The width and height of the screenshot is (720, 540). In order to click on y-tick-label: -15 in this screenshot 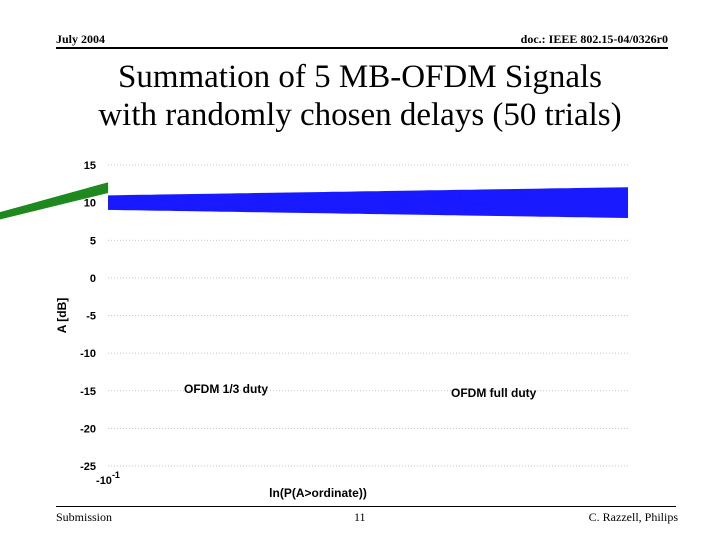, I will do `click(88, 392)`.